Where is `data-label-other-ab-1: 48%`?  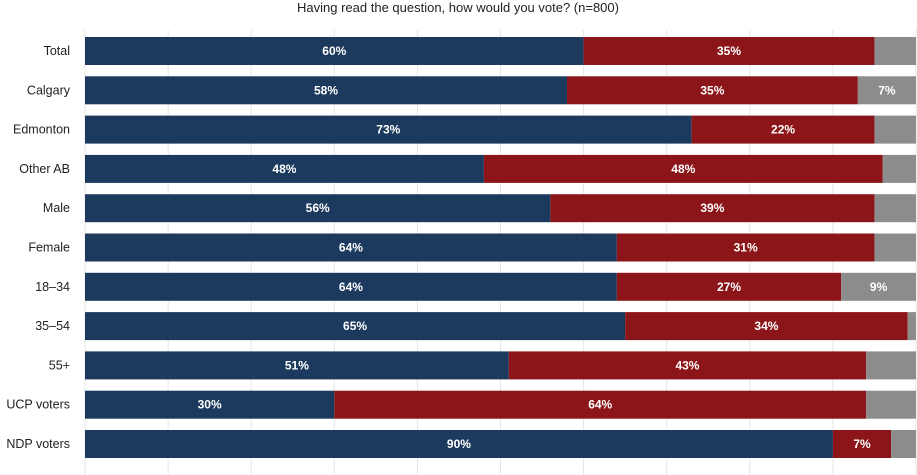
data-label-other-ab-1: 48% is located at coordinates (683, 169).